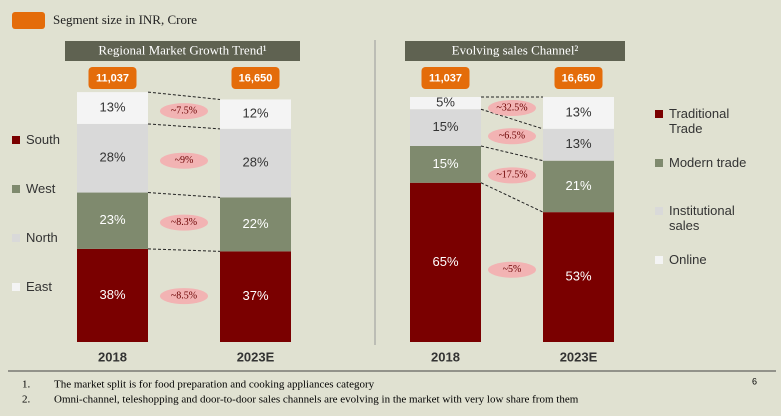 The image size is (781, 416). What do you see at coordinates (67, 139) in the screenshot?
I see `legend-item: South` at bounding box center [67, 139].